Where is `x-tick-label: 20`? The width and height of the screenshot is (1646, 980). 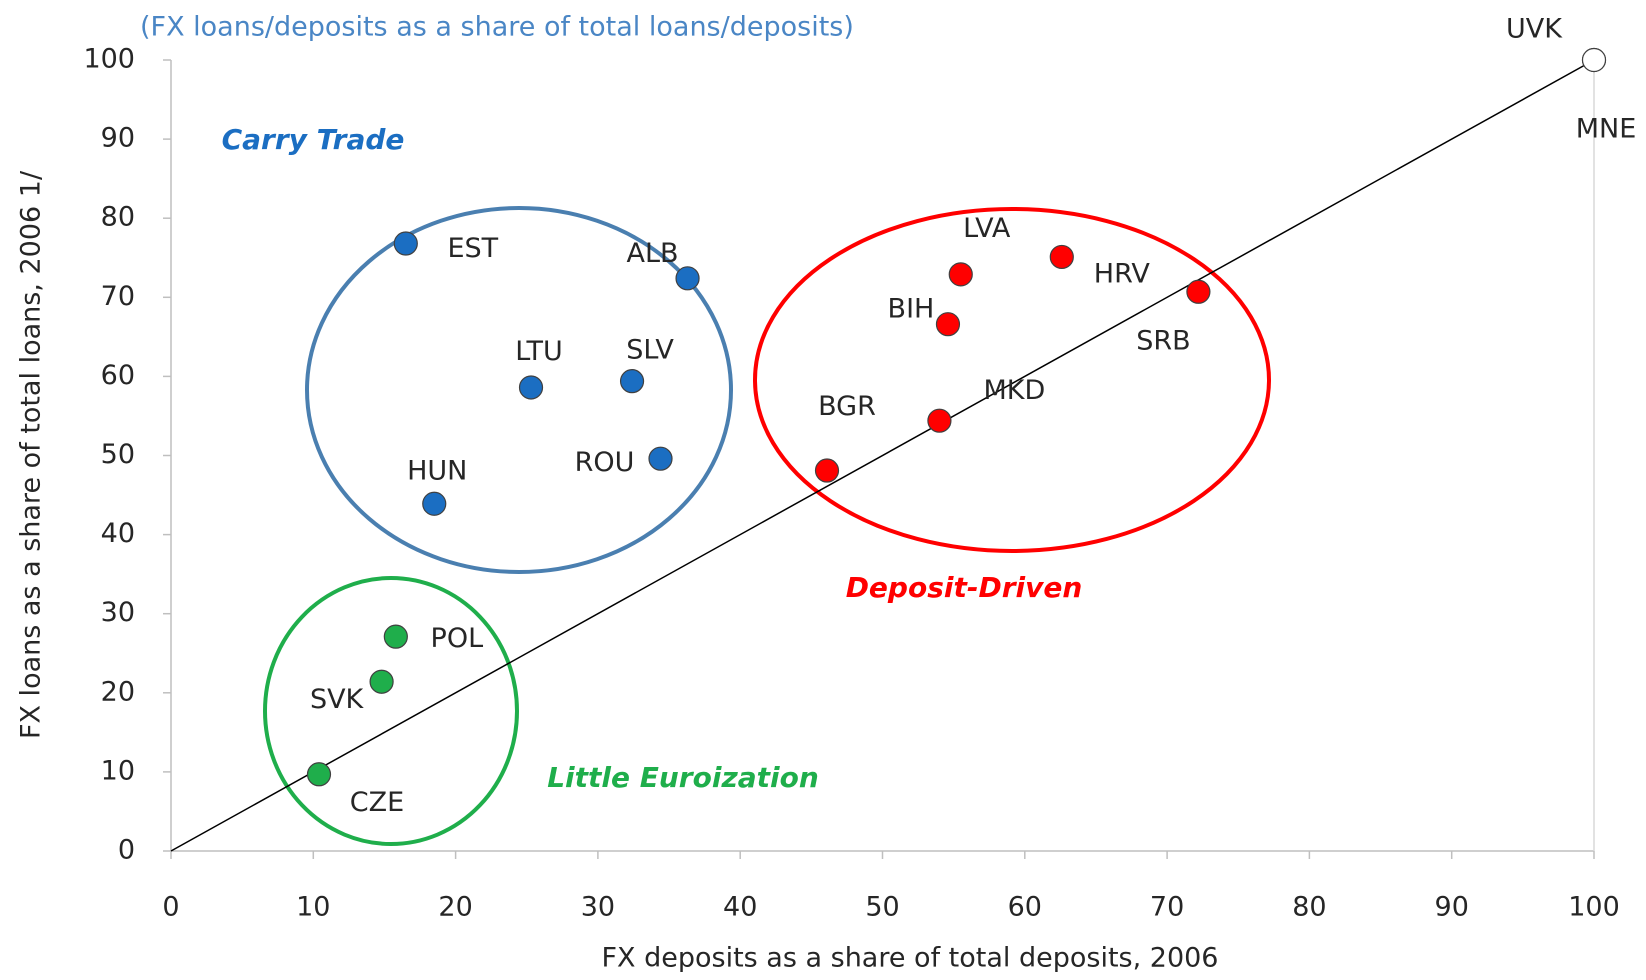 x-tick-label: 20 is located at coordinates (455, 907).